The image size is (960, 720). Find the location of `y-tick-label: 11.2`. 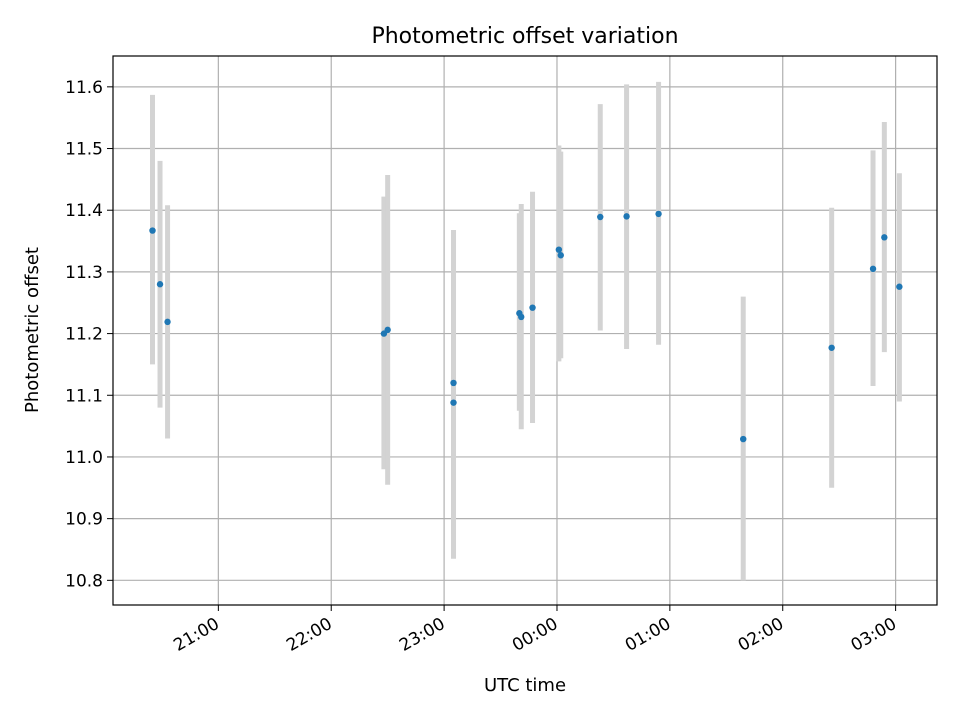

y-tick-label: 11.2 is located at coordinates (84, 335).